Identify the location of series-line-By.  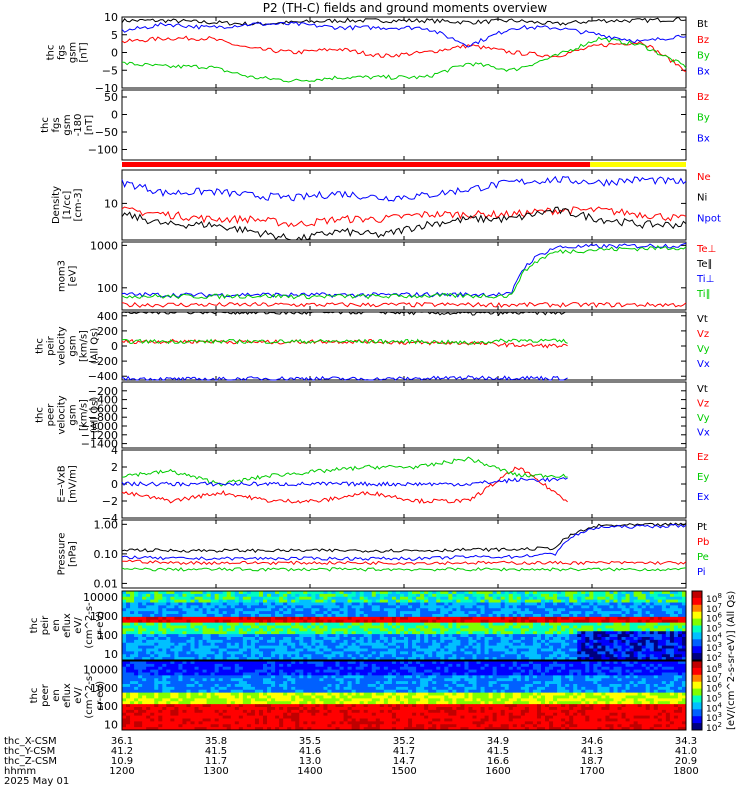
(404, 59).